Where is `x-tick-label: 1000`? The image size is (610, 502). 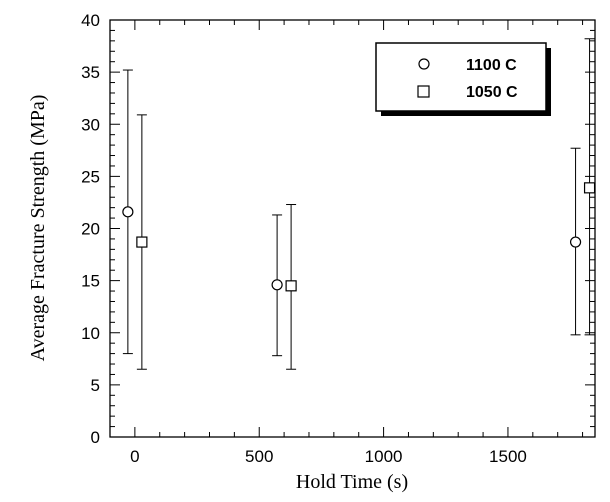 x-tick-label: 1000 is located at coordinates (384, 456).